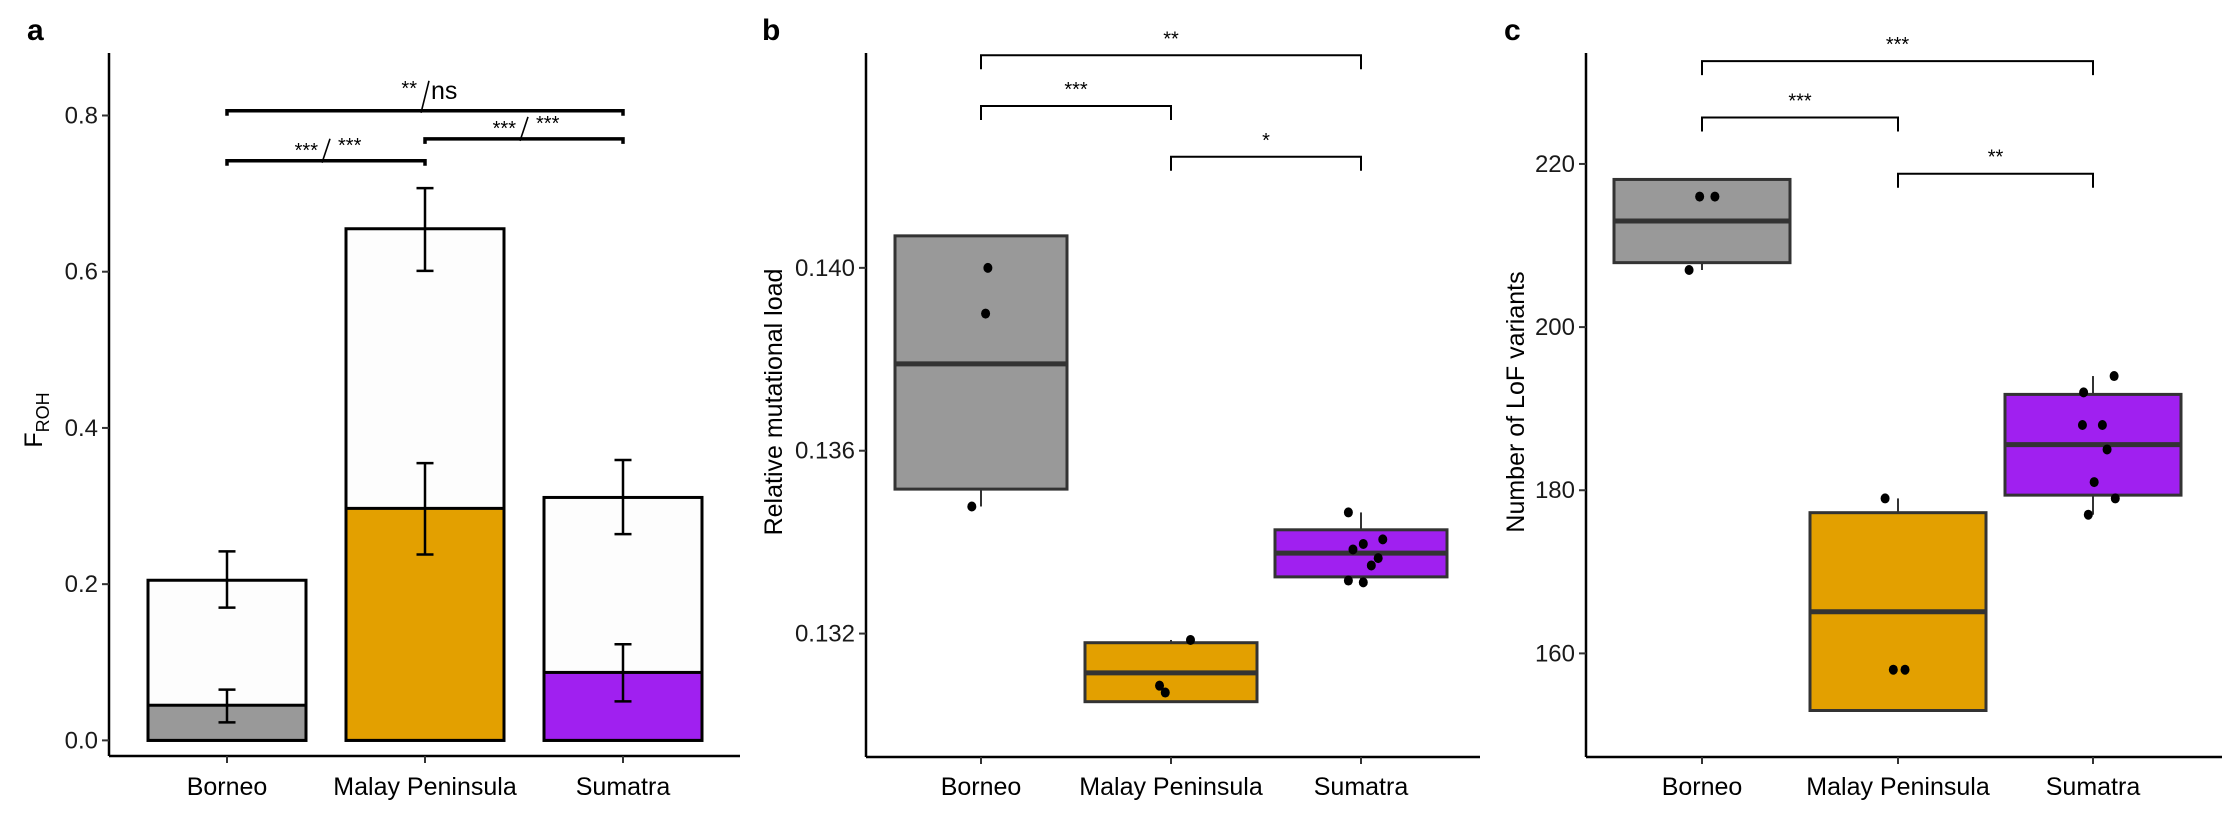 Image resolution: width=2222 pixels, height=818 pixels. What do you see at coordinates (81, 272) in the screenshot?
I see `y-tick-label: 0.6` at bounding box center [81, 272].